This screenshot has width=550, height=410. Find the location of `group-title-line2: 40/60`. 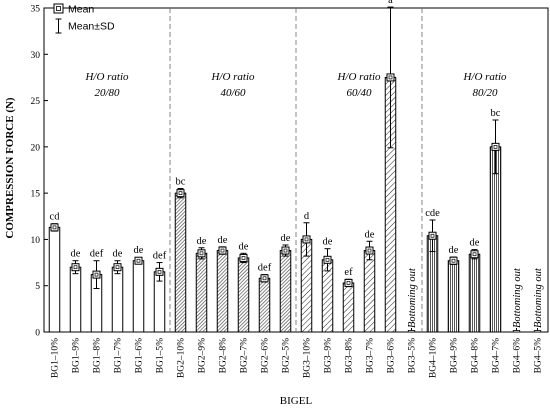

group-title-line2: 40/60 is located at coordinates (233, 93).